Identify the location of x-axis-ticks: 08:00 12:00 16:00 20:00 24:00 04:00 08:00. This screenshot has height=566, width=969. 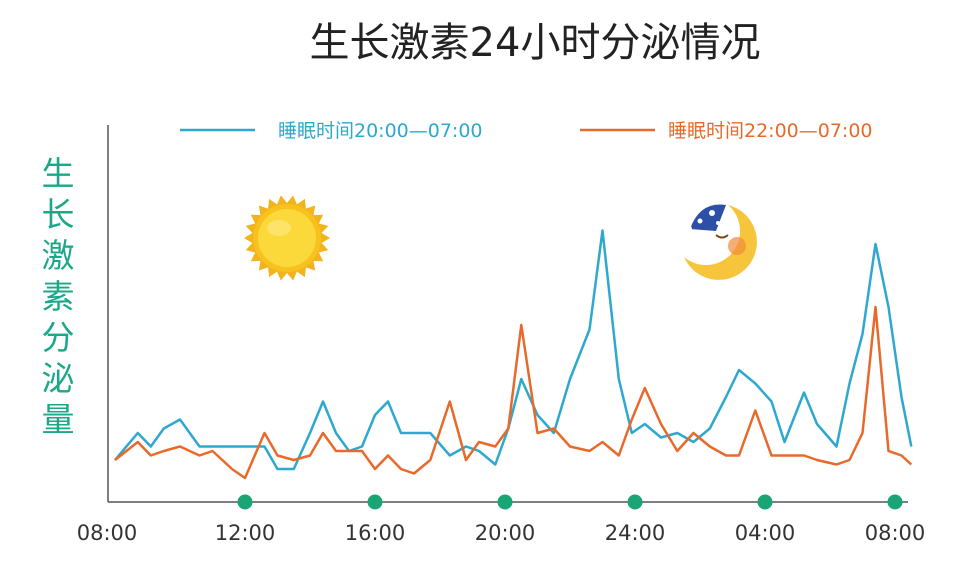
(501, 519).